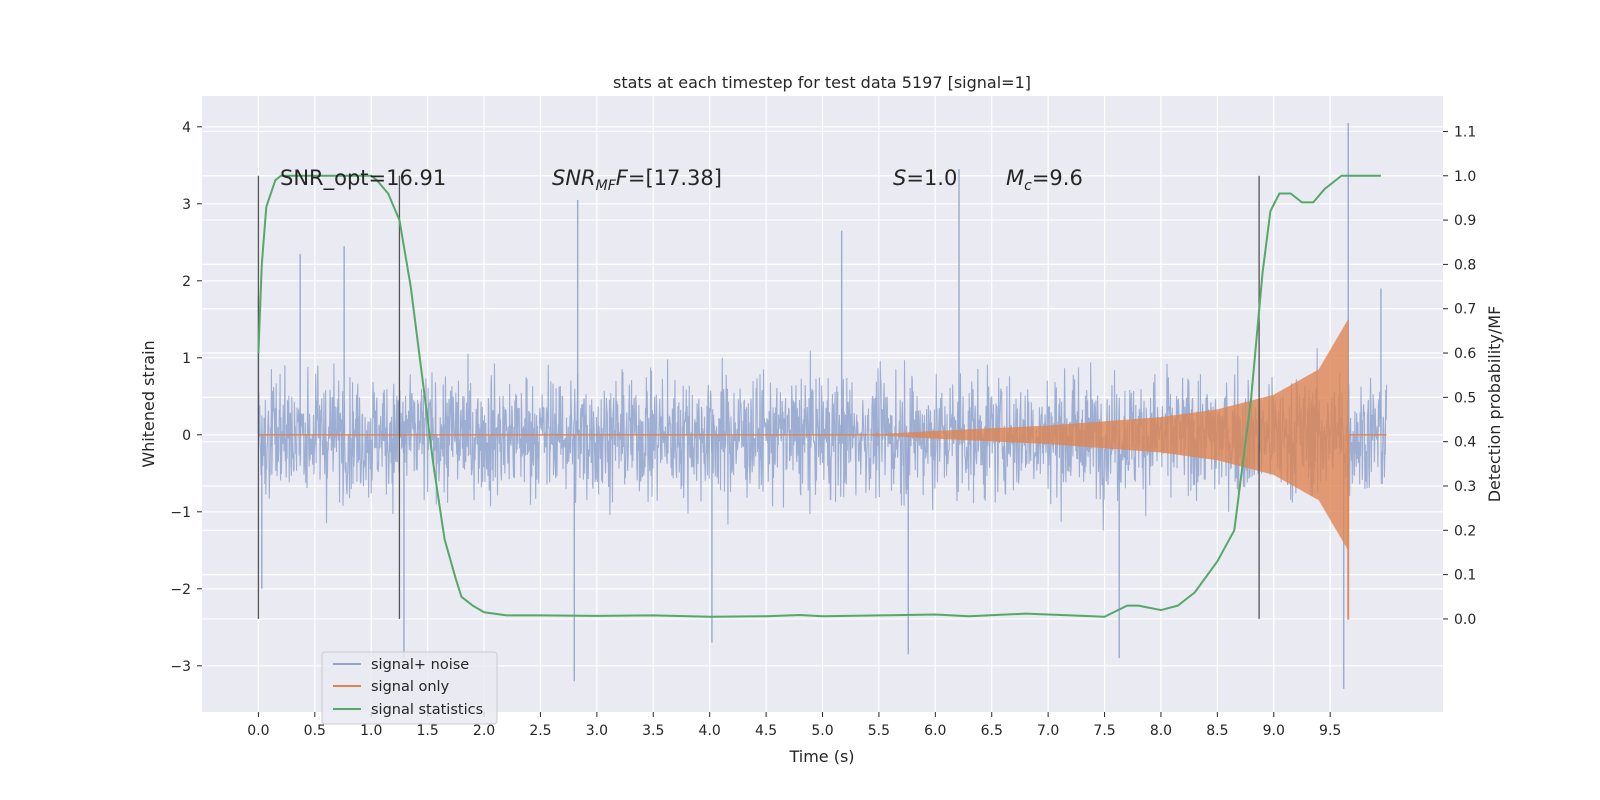 The width and height of the screenshot is (1600, 800). I want to click on y2-tick-label-5: 0.6, so click(1465, 354).